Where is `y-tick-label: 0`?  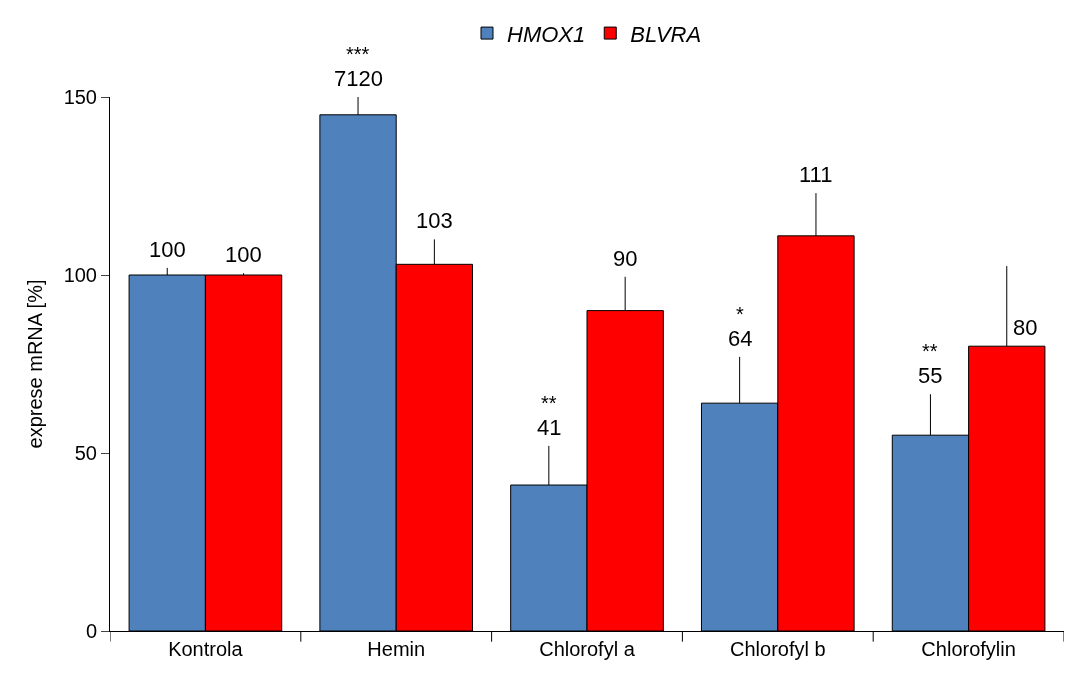 y-tick-label: 0 is located at coordinates (91, 631).